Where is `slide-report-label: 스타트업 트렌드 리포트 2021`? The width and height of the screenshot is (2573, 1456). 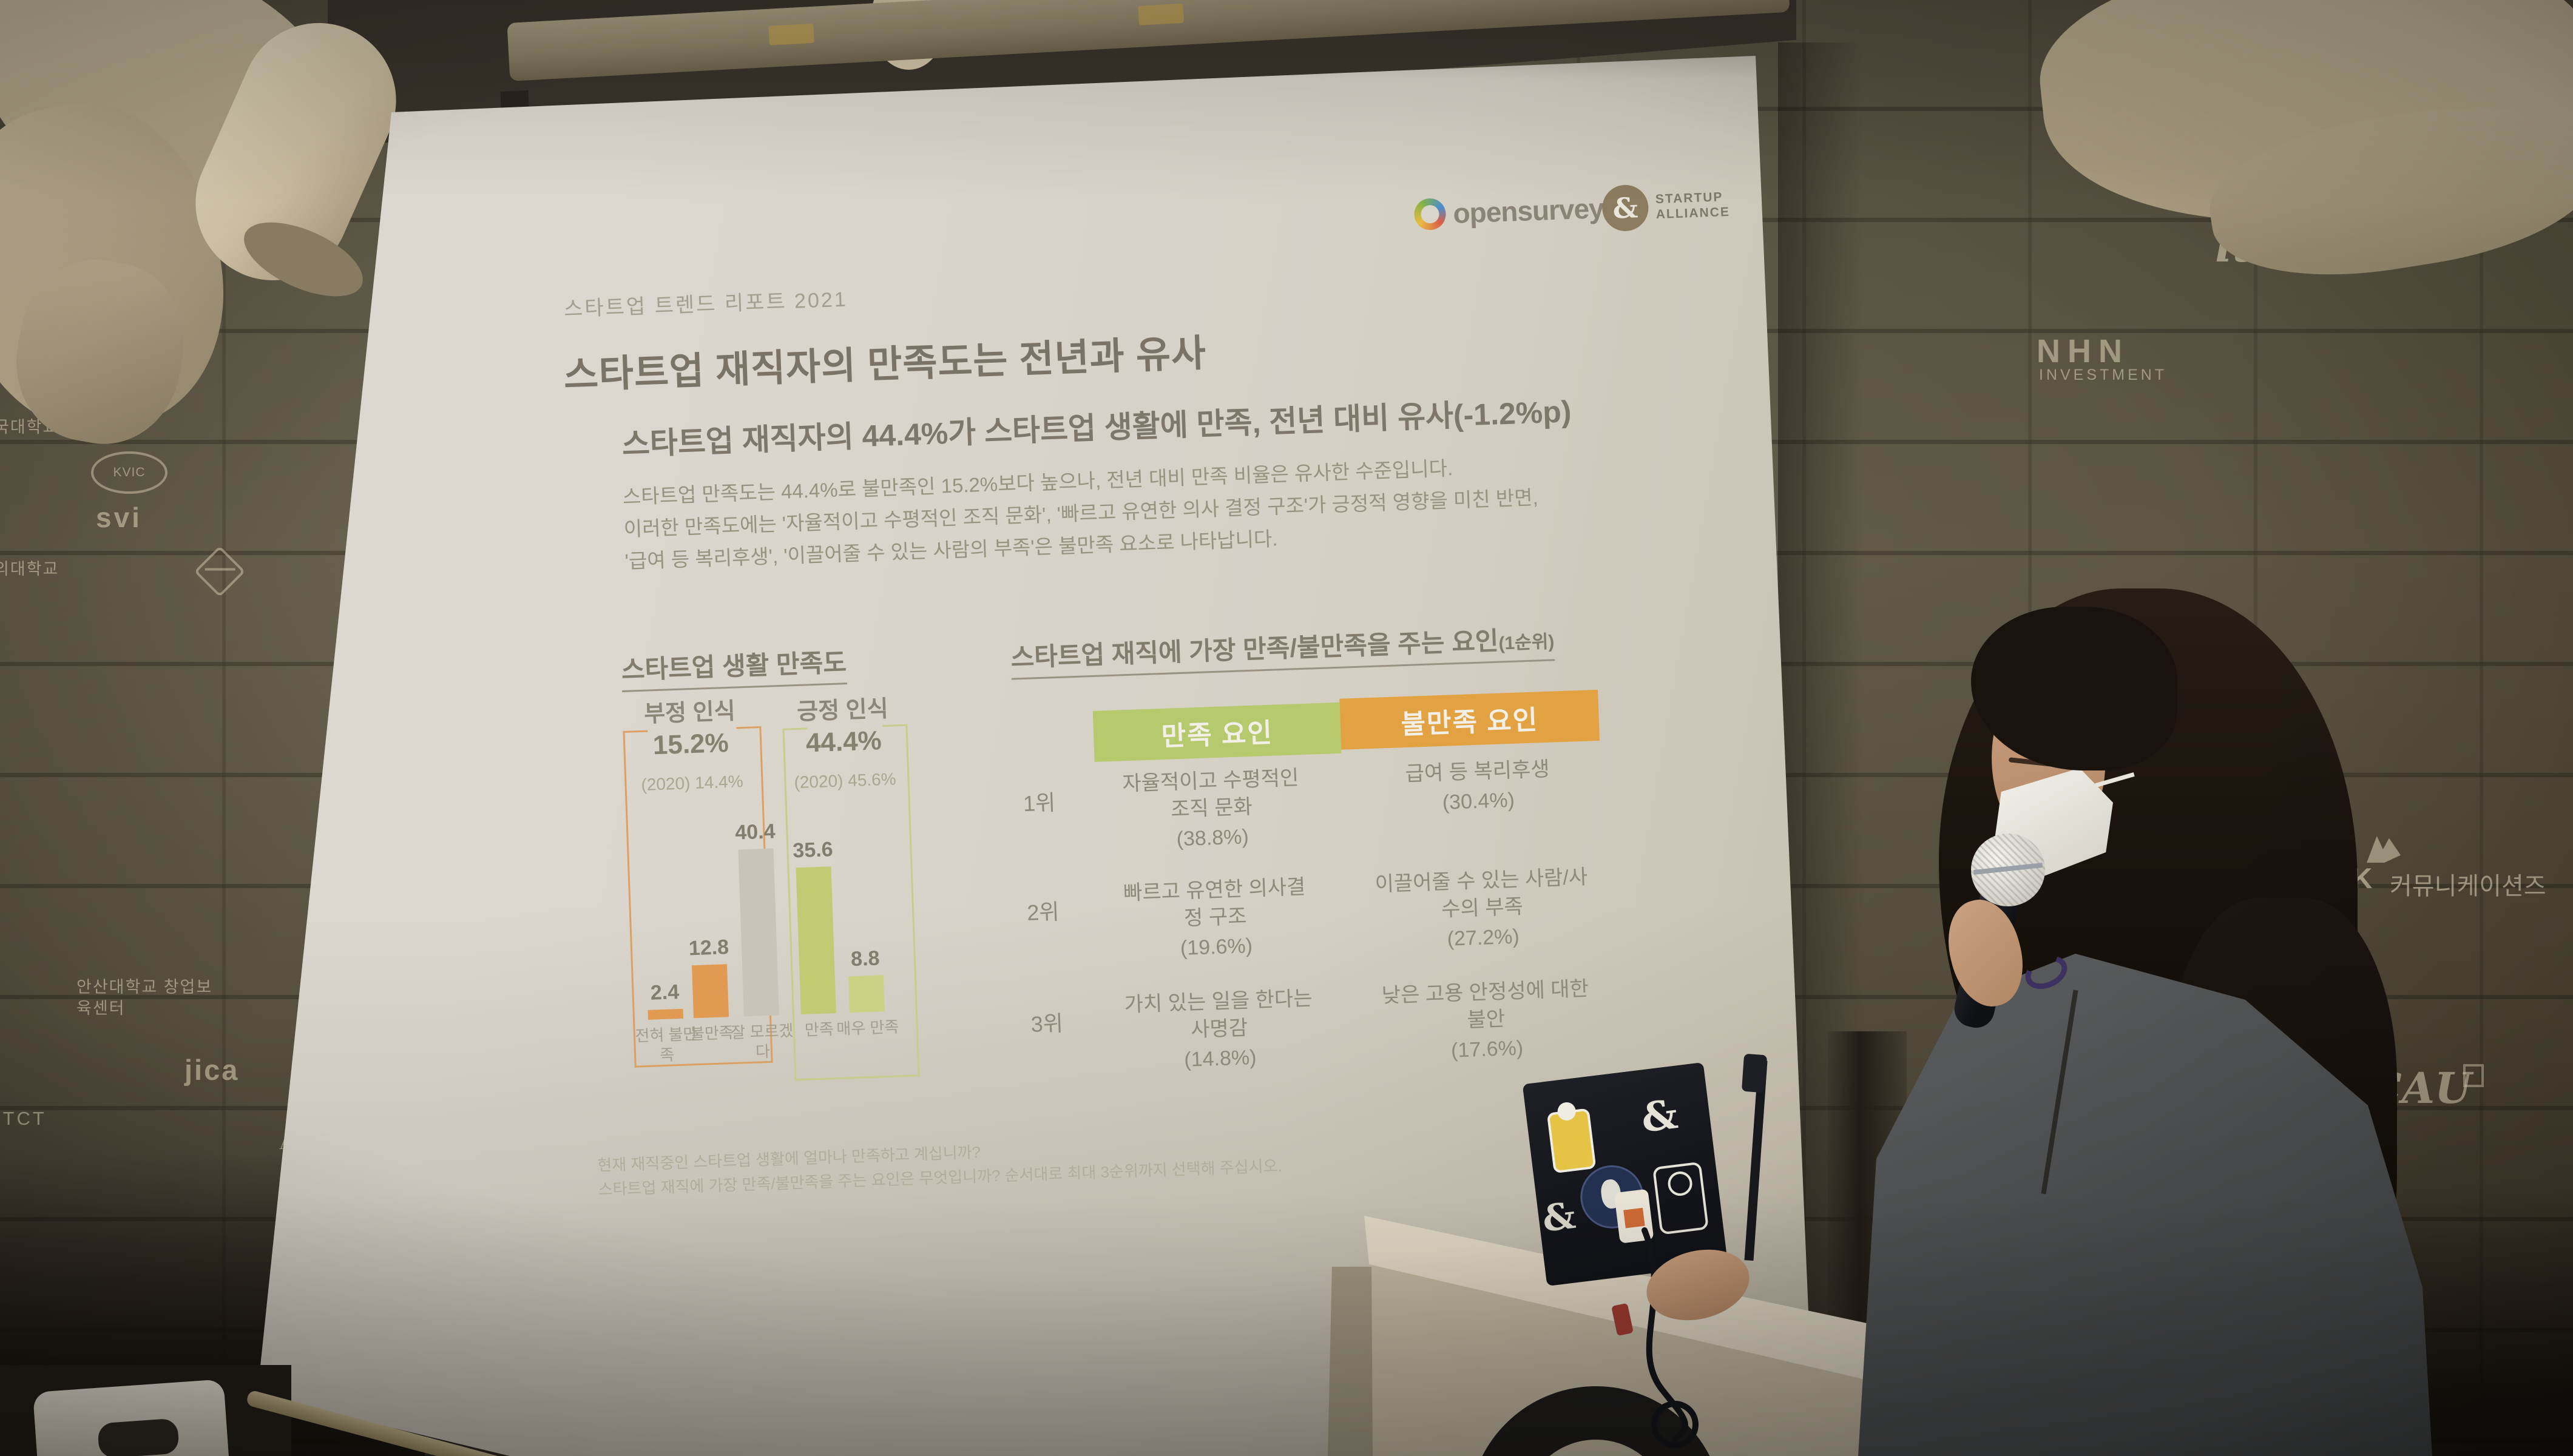 slide-report-label: 스타트업 트렌드 리포트 2021 is located at coordinates (705, 304).